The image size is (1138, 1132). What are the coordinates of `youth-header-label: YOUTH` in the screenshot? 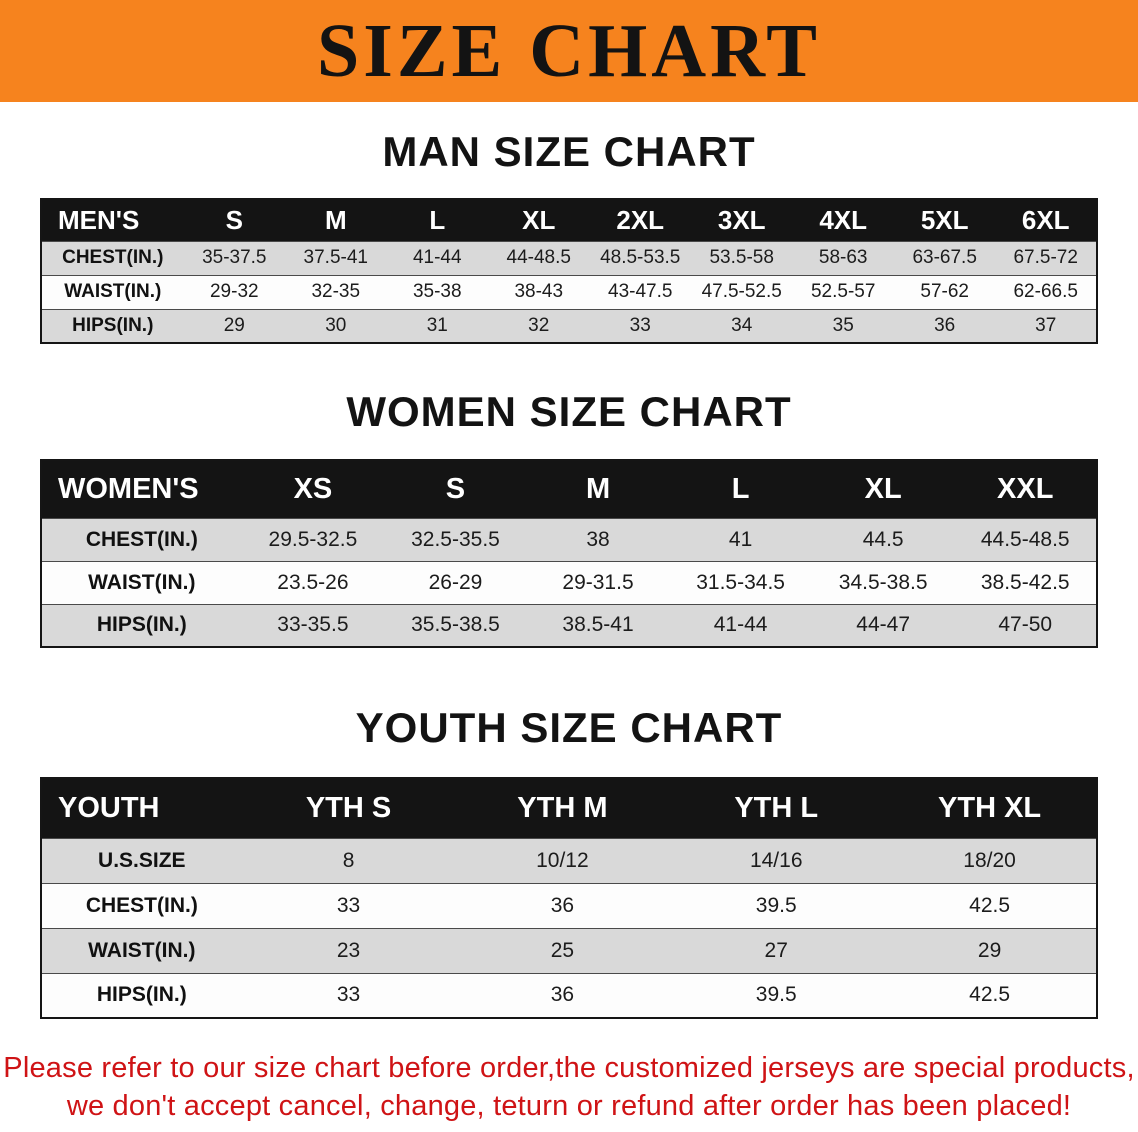 It's located at (141, 808).